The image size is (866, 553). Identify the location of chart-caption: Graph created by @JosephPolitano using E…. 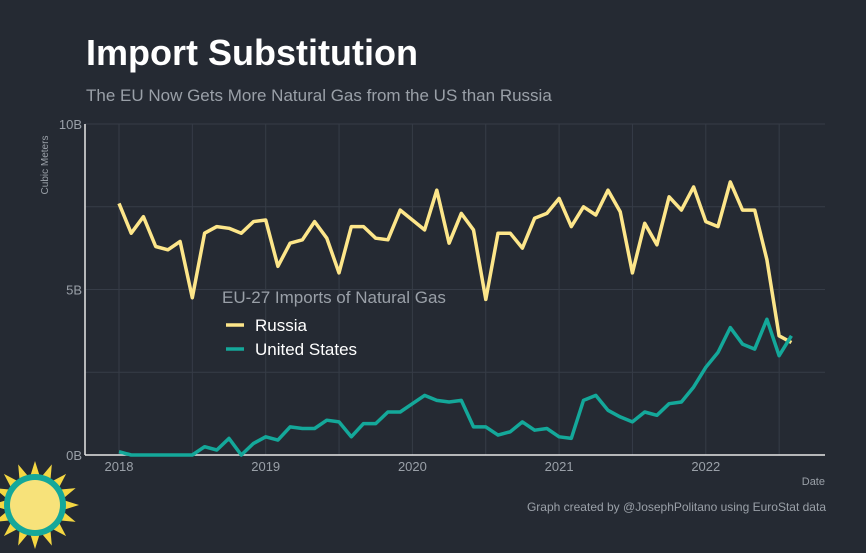
(676, 507).